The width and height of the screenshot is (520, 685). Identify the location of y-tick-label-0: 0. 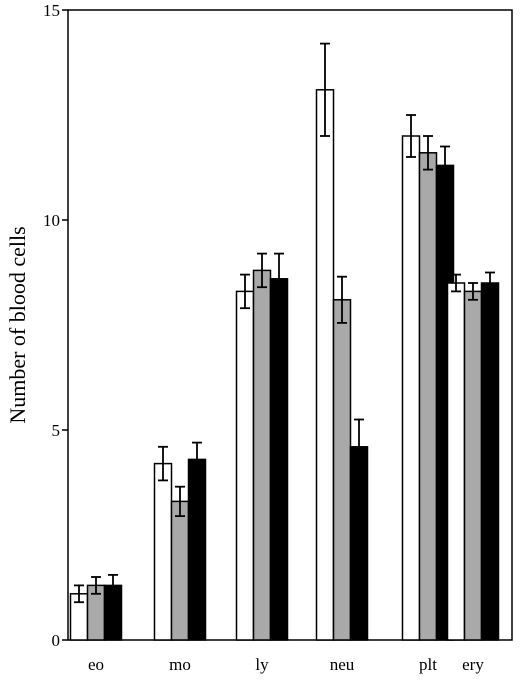
(56, 640).